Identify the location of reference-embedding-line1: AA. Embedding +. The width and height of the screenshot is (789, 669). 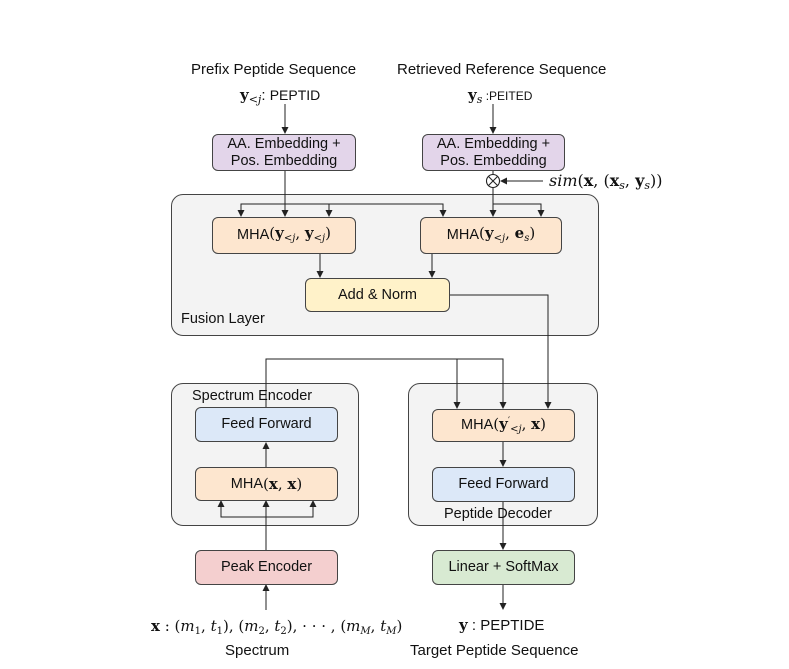
(493, 143).